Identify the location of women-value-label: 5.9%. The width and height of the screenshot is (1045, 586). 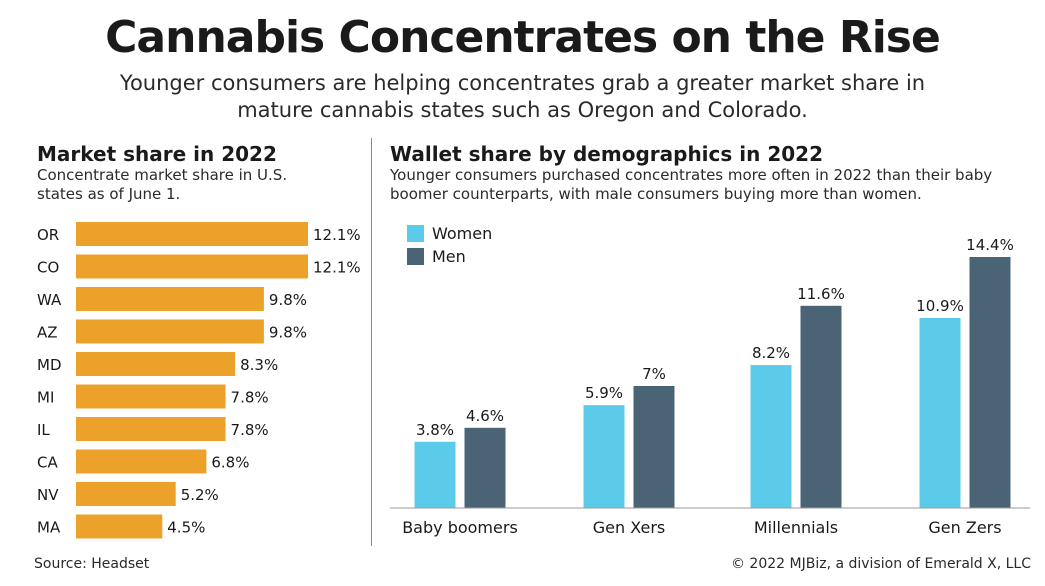
(604, 393).